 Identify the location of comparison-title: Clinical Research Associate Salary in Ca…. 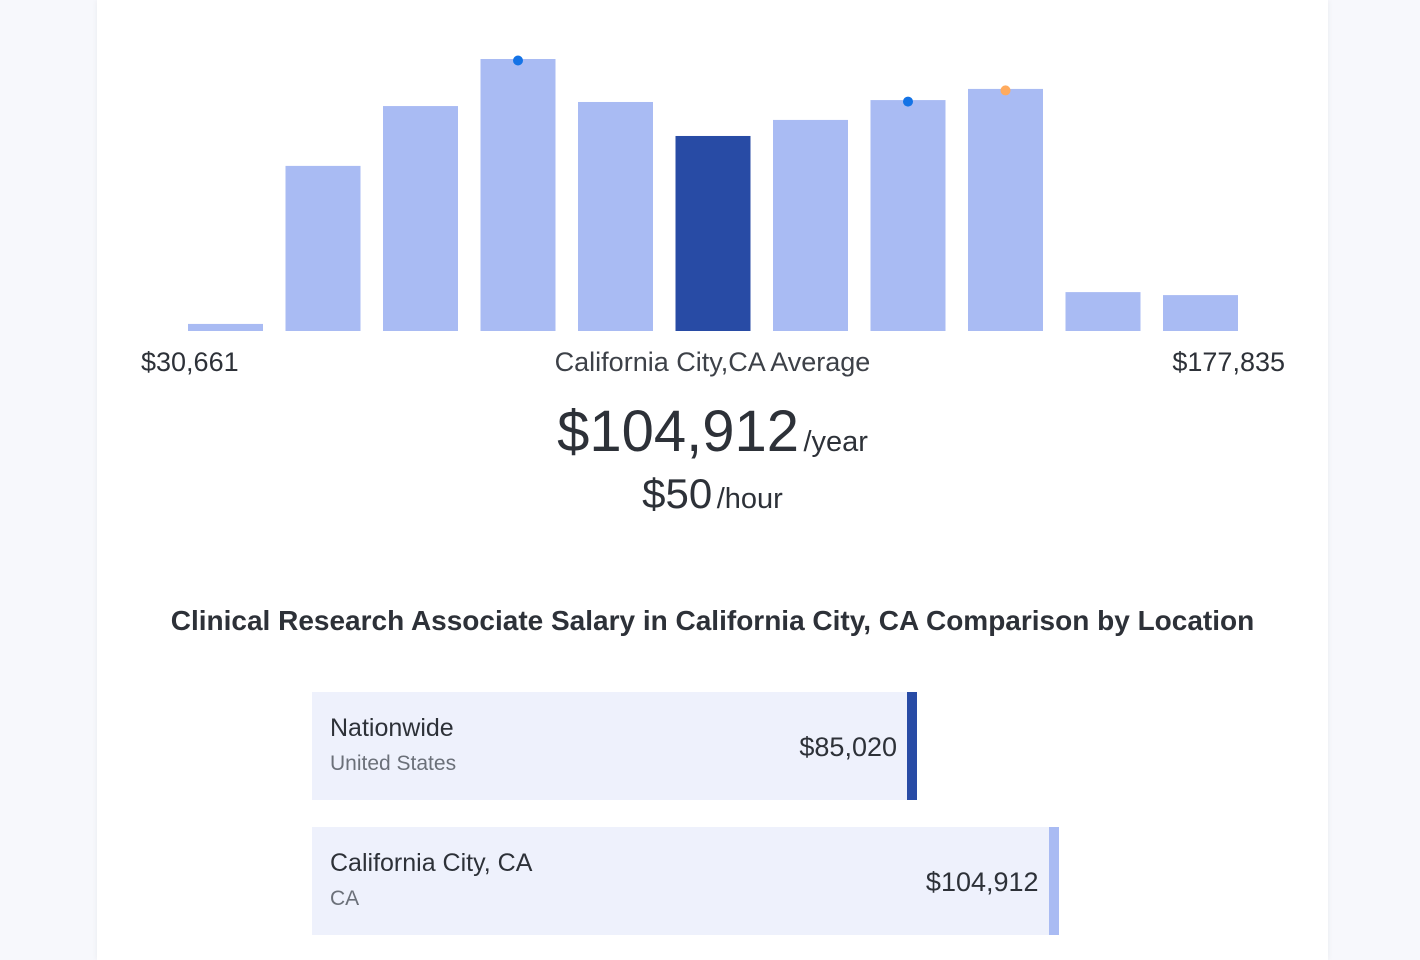
(712, 620).